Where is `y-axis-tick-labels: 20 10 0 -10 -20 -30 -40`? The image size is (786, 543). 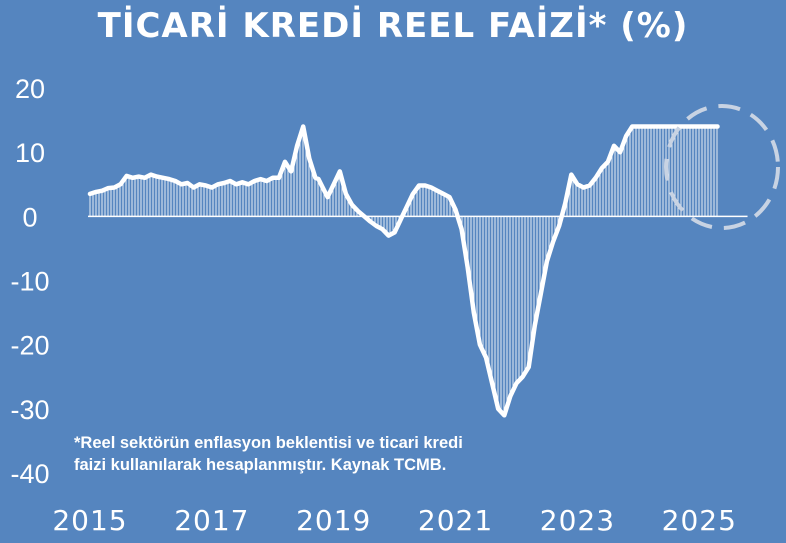
y-axis-tick-labels: 20 10 0 -10 -20 -30 -40 is located at coordinates (29, 281).